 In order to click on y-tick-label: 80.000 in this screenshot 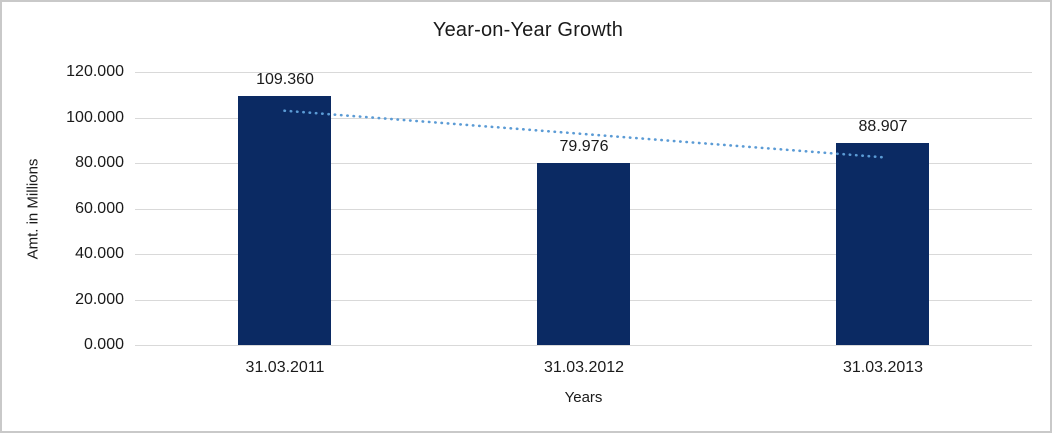, I will do `click(99, 162)`.